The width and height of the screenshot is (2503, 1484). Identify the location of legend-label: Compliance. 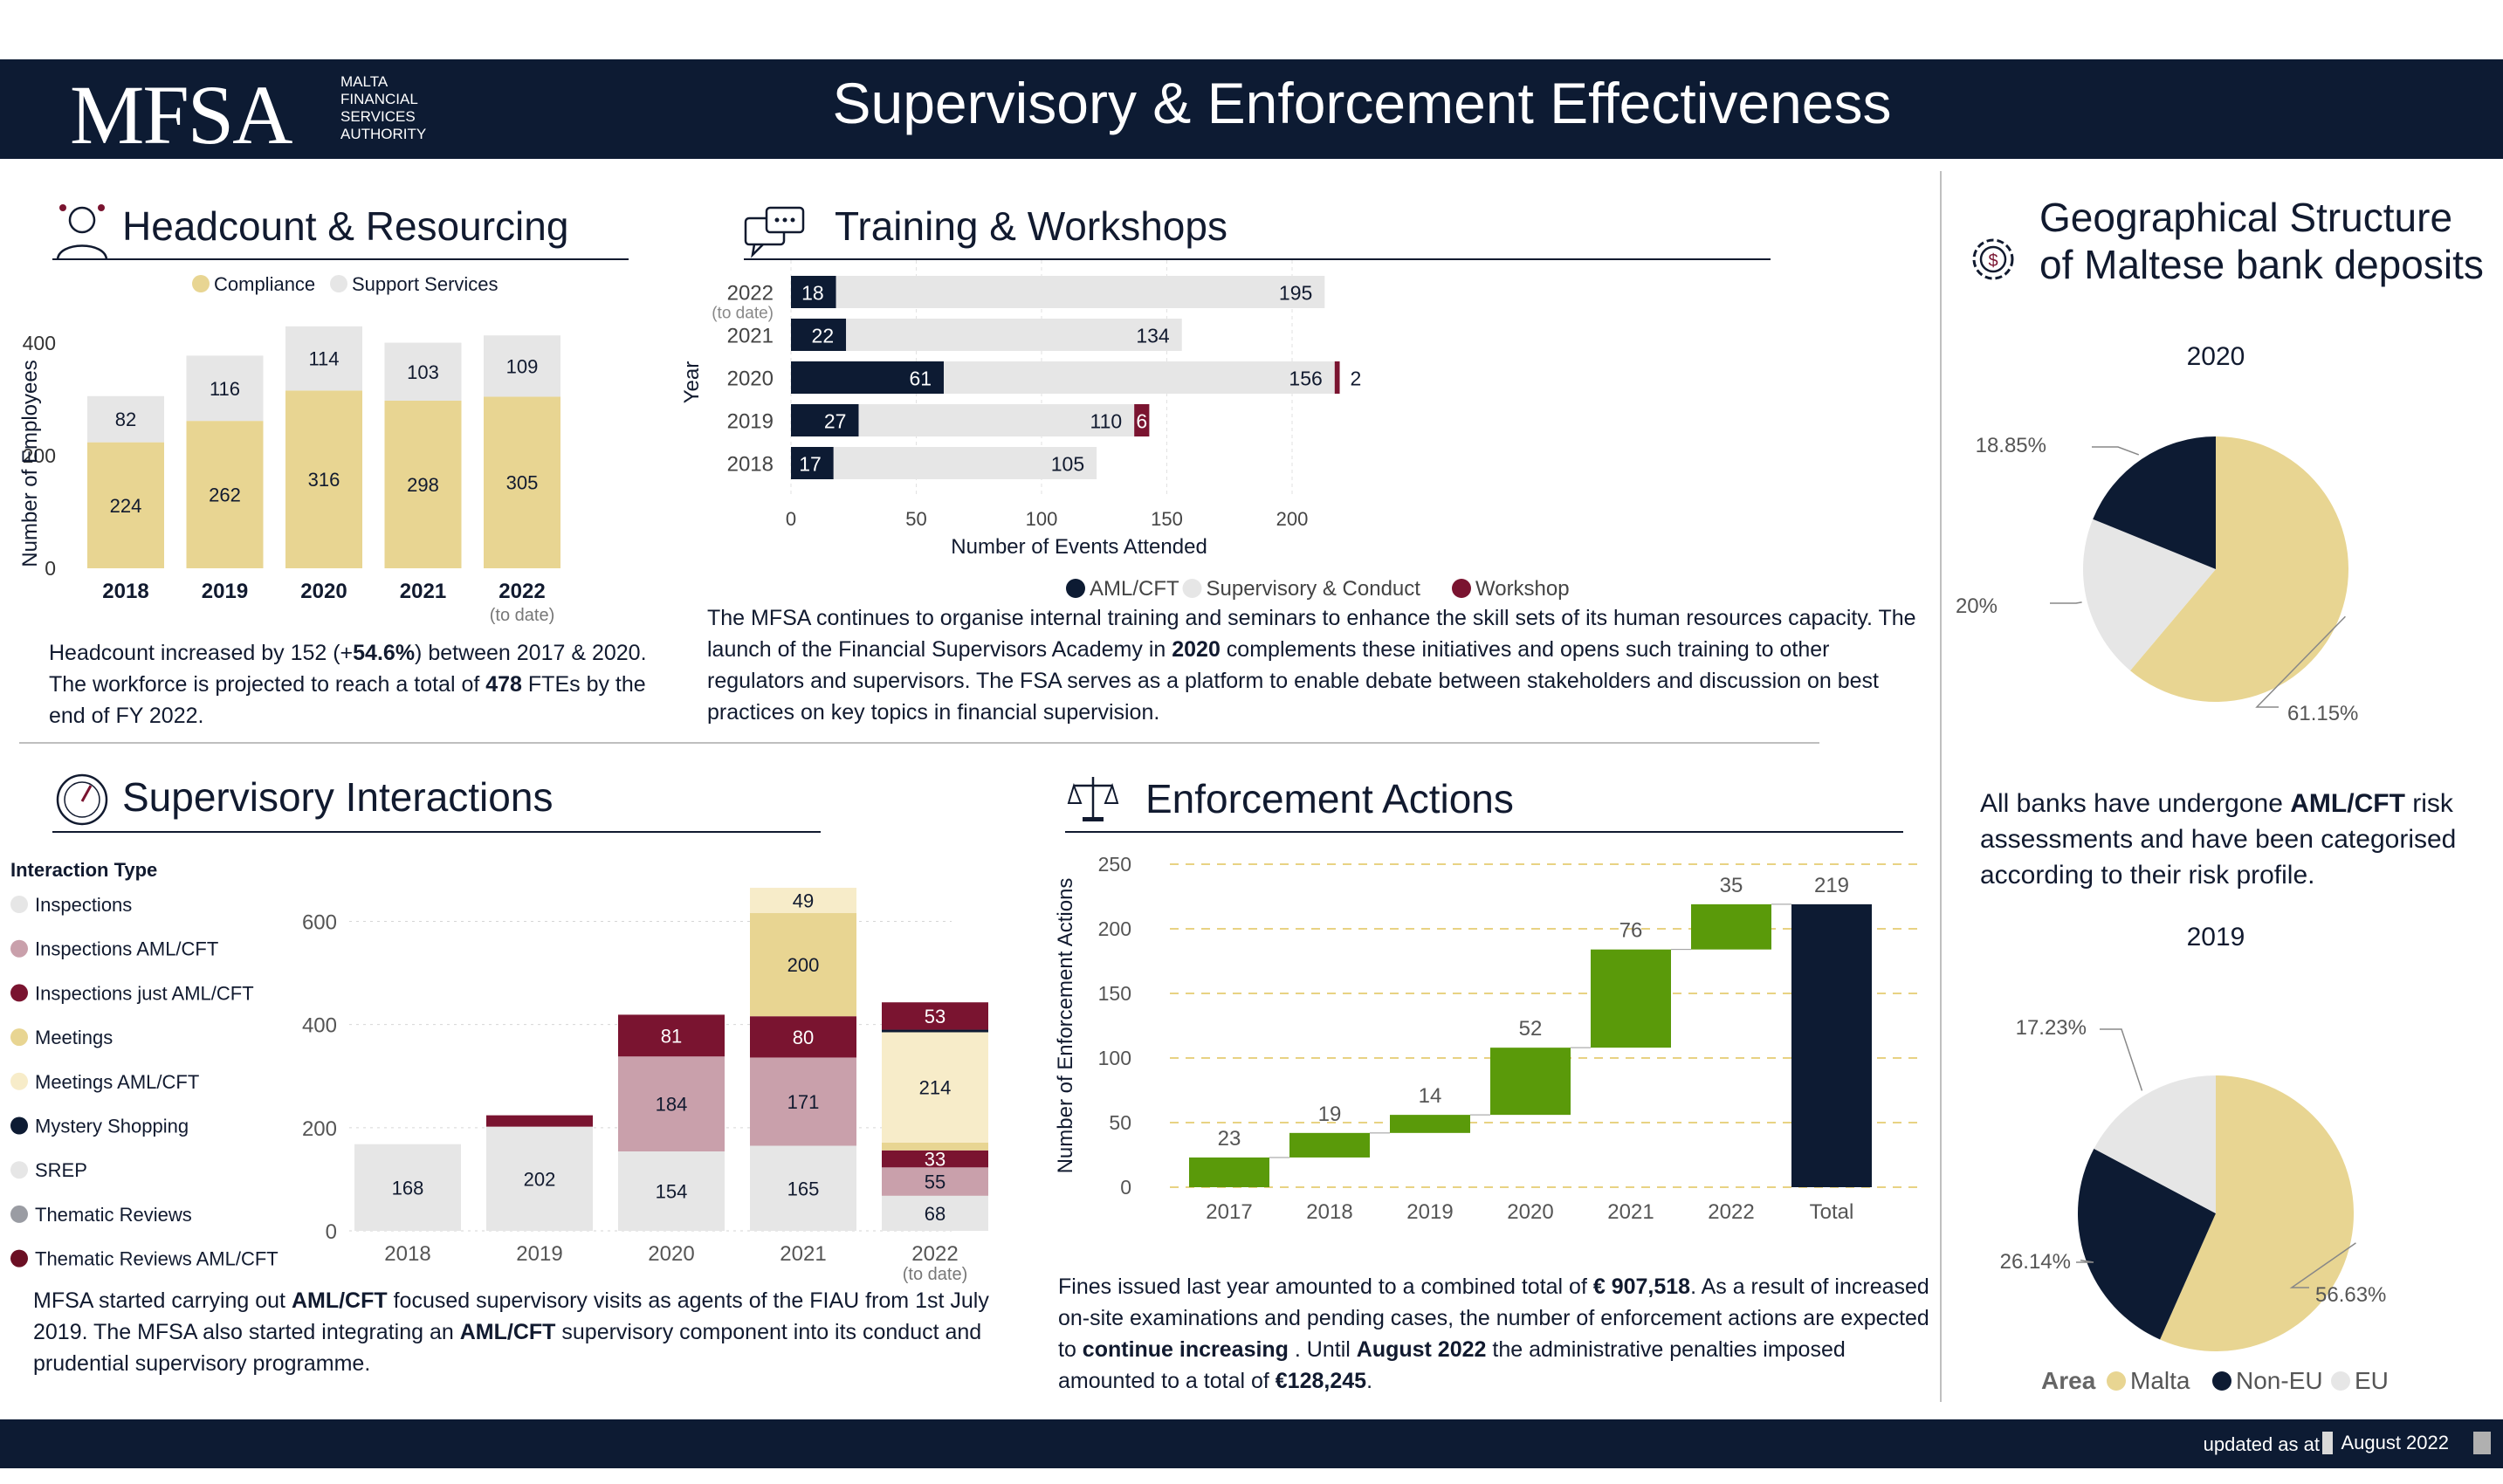
(264, 284).